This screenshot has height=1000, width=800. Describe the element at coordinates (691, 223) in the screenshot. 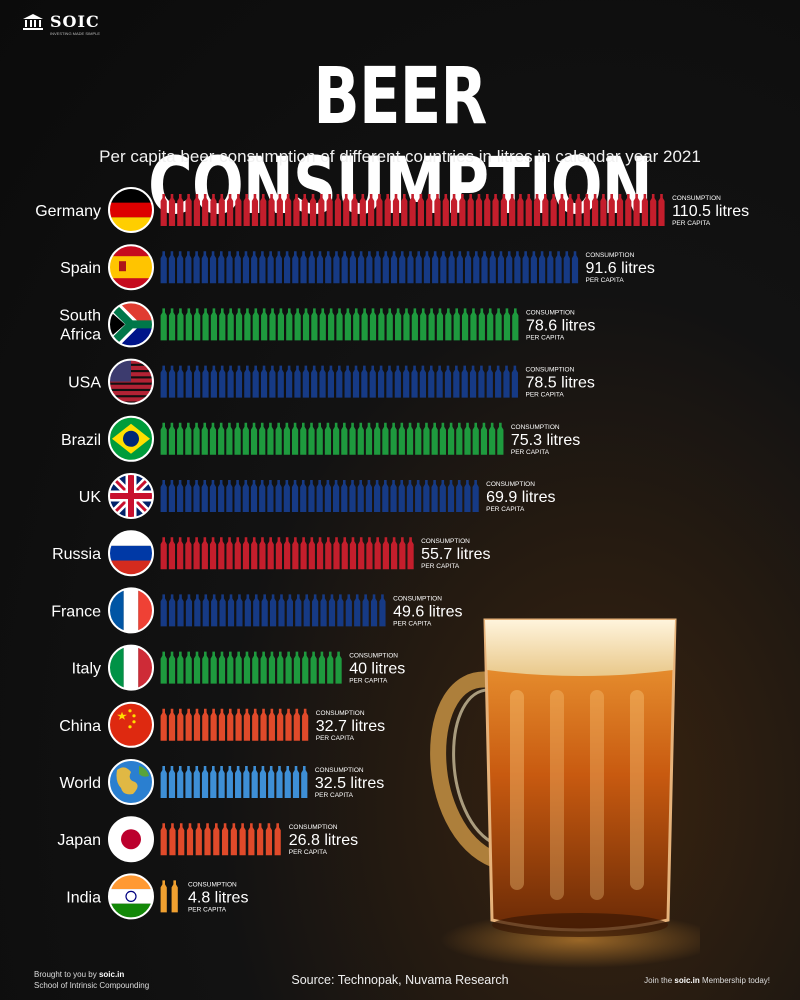

I see `value-unit-germany: PER CAPITA` at that location.